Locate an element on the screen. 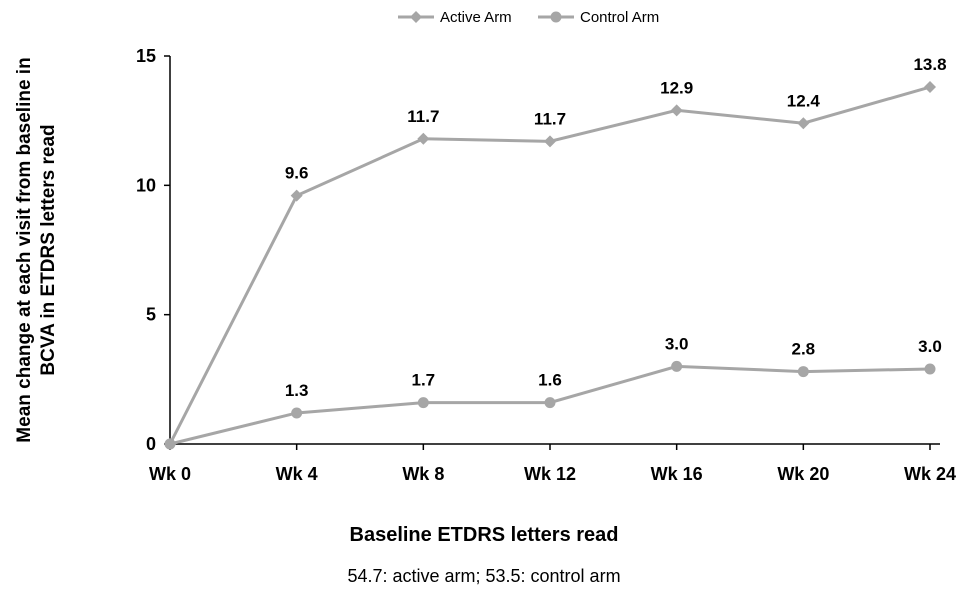 Image resolution: width=968 pixels, height=593 pixels. y-tick-label: 10 is located at coordinates (146, 185).